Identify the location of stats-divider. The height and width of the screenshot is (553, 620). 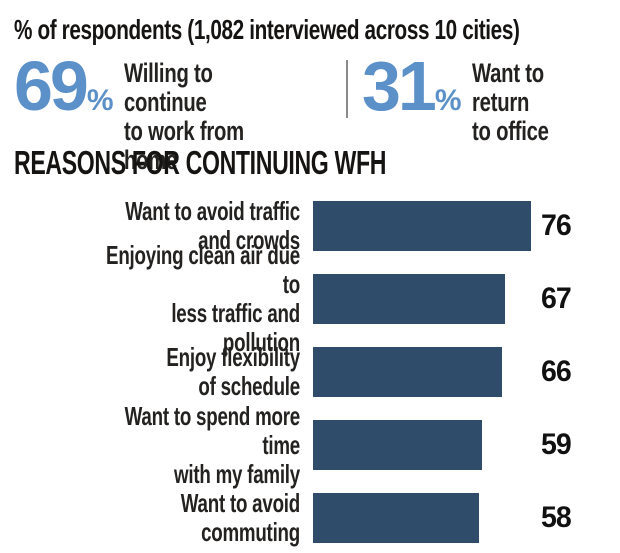
(347, 89).